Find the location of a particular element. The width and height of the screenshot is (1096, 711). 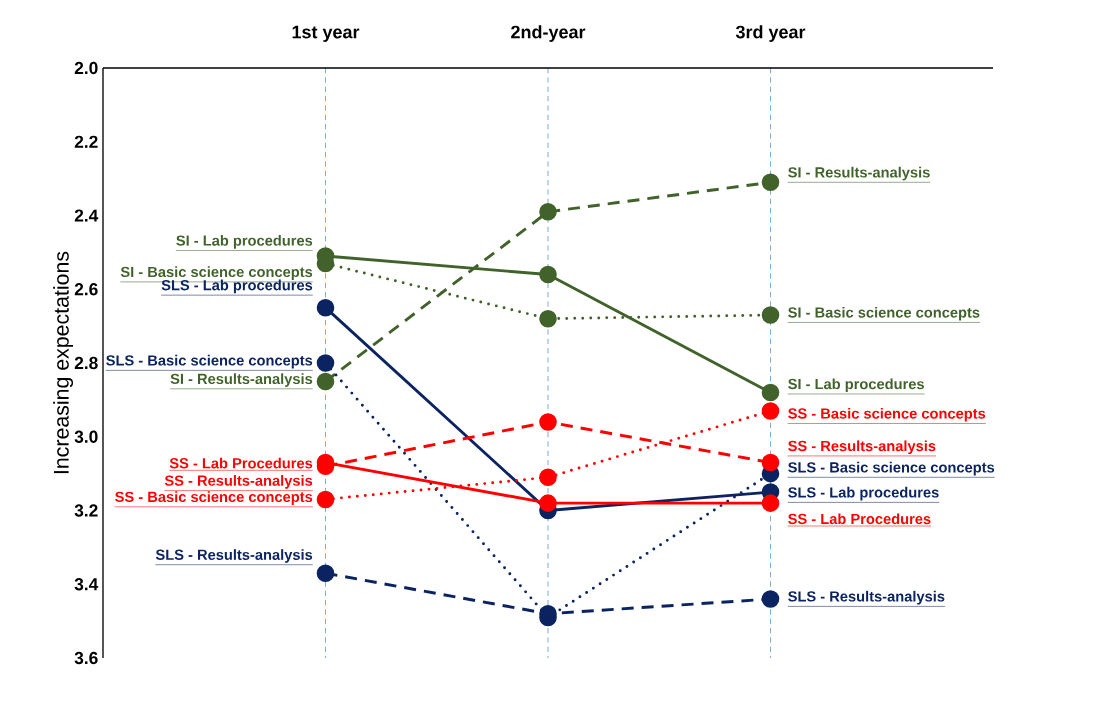

text: SI - Lab procedures is located at coordinates (856, 385).